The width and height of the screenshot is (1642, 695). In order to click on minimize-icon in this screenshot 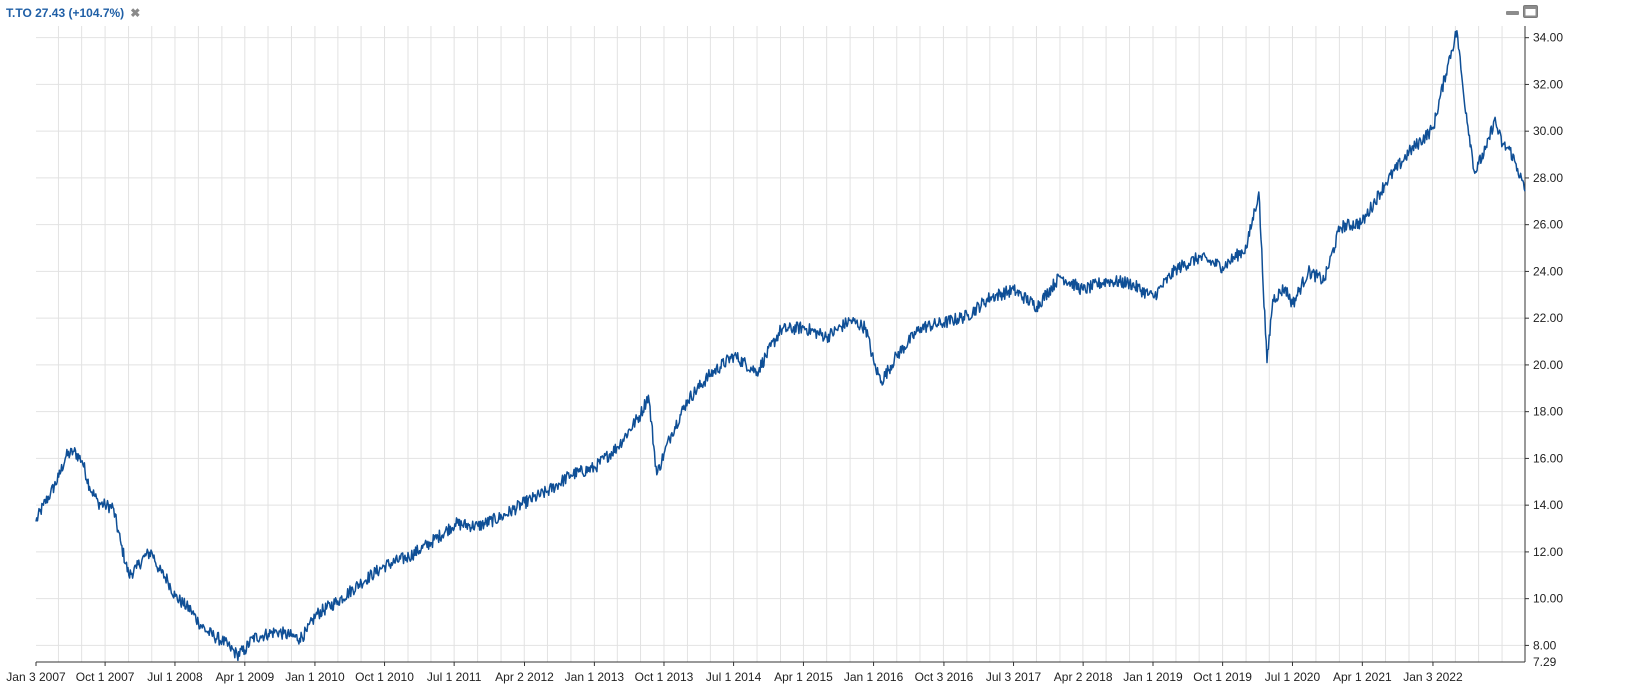, I will do `click(1513, 11)`.